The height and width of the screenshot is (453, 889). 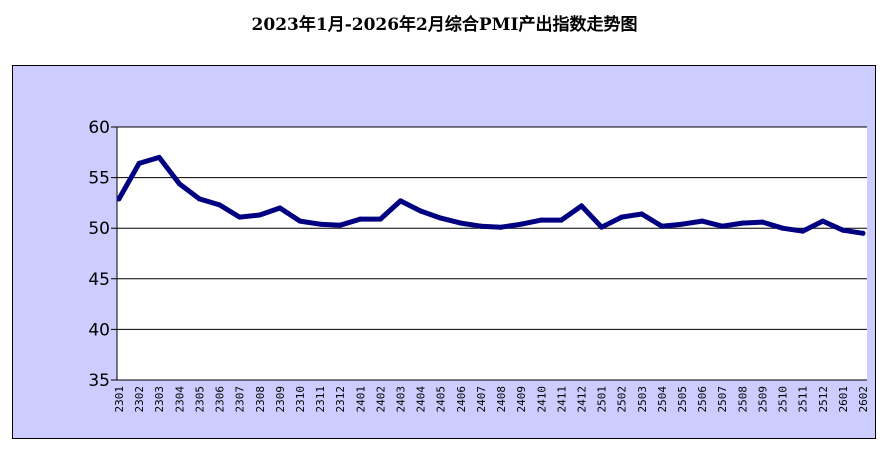 What do you see at coordinates (421, 399) in the screenshot?
I see `x-tick-label: 2404` at bounding box center [421, 399].